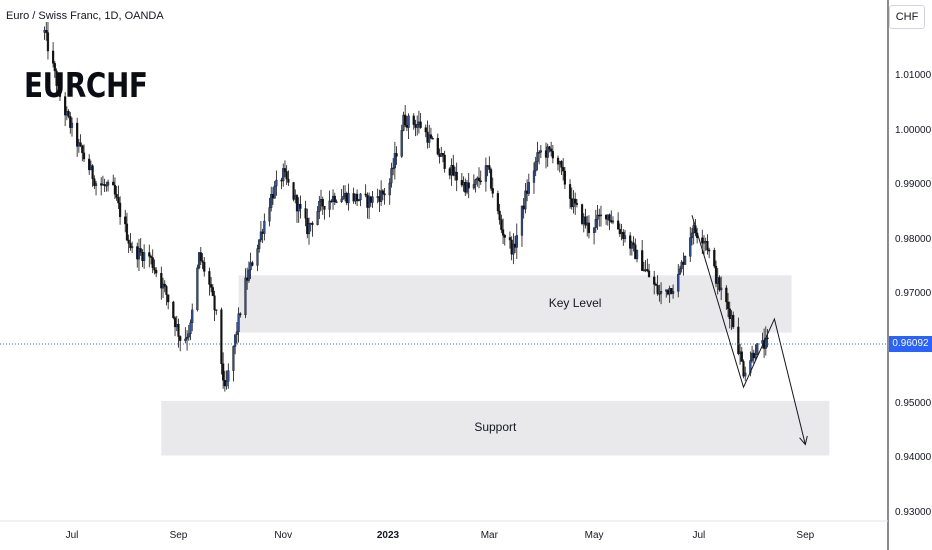 The height and width of the screenshot is (550, 932). Describe the element at coordinates (913, 239) in the screenshot. I see `price-tick-label: 0.98000` at that location.